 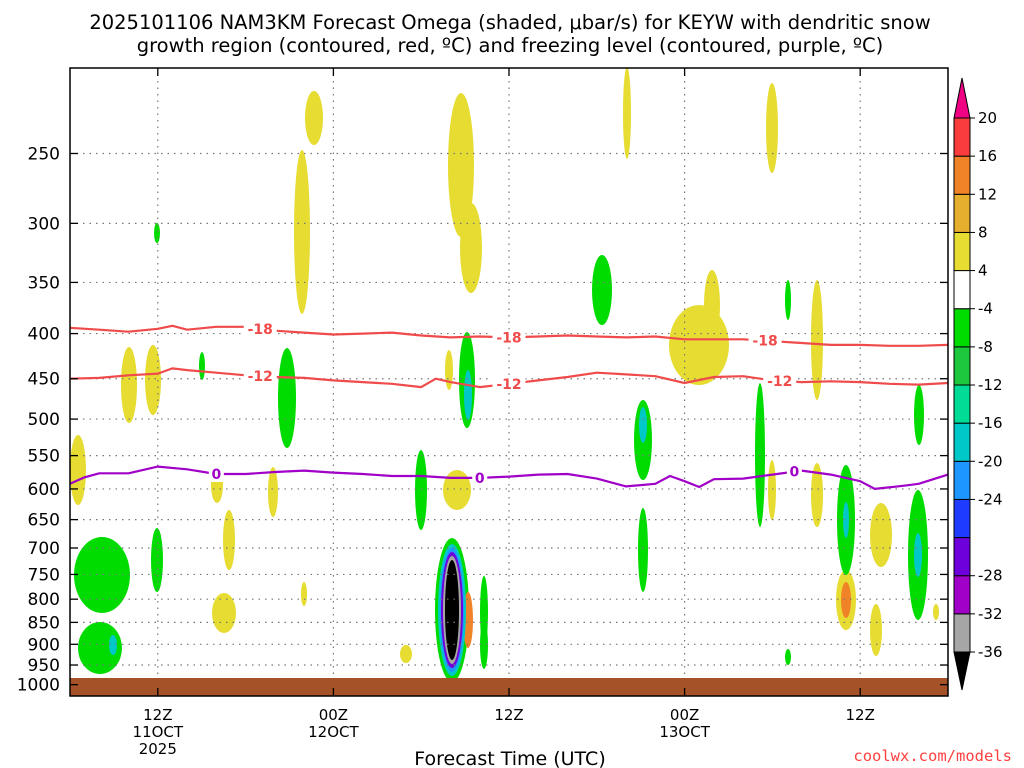 I want to click on colorbar-label-14: 20, so click(x=987, y=118).